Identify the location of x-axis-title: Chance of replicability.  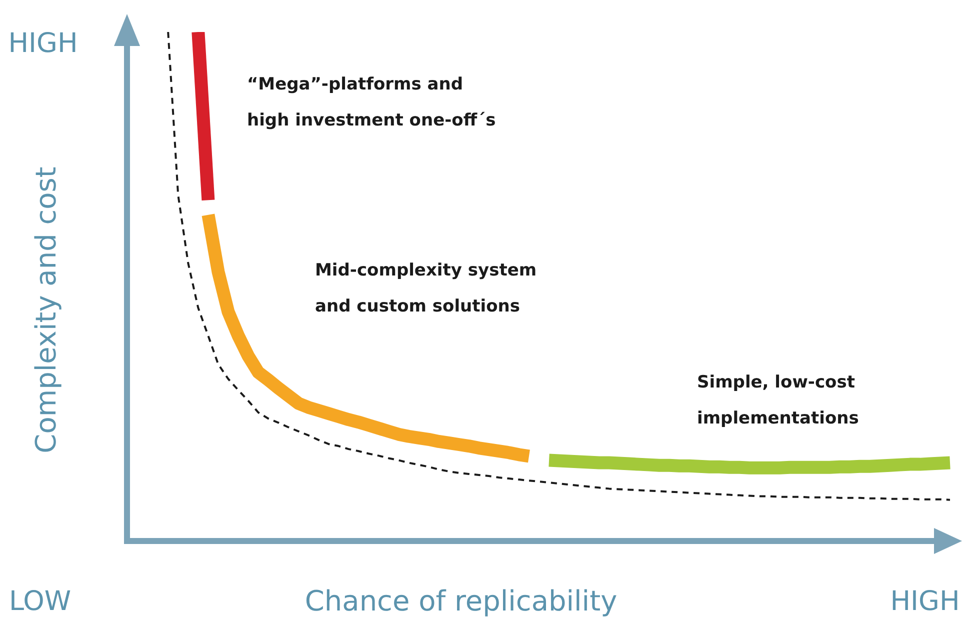
(461, 601).